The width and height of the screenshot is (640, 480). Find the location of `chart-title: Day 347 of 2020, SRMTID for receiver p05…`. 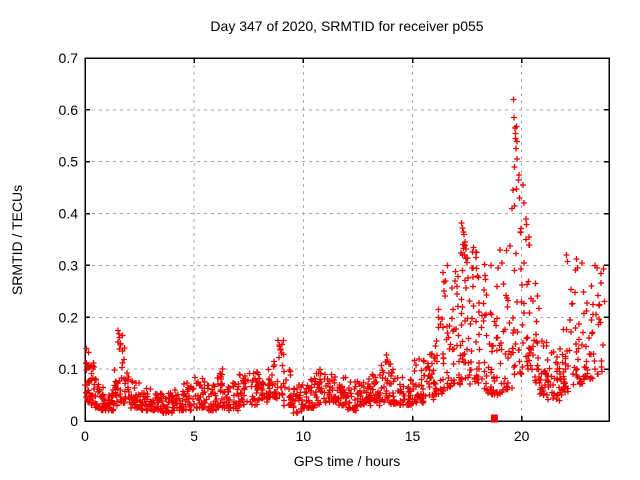

chart-title: Day 347 of 2020, SRMTID for receiver p05… is located at coordinates (346, 26).